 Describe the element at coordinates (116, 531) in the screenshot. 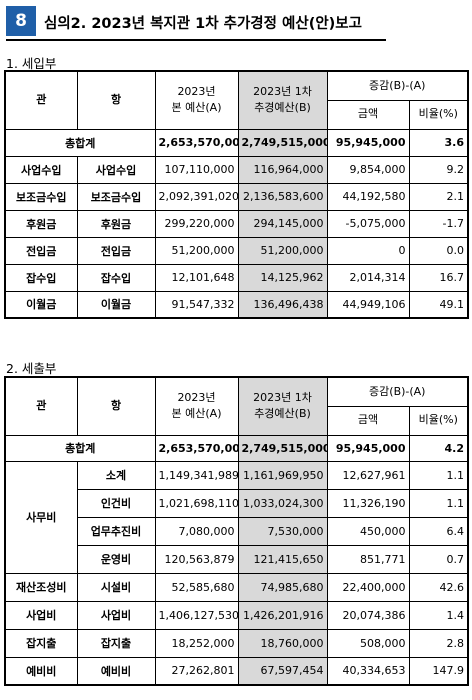

I see `hang-cell: 업무추진비` at that location.